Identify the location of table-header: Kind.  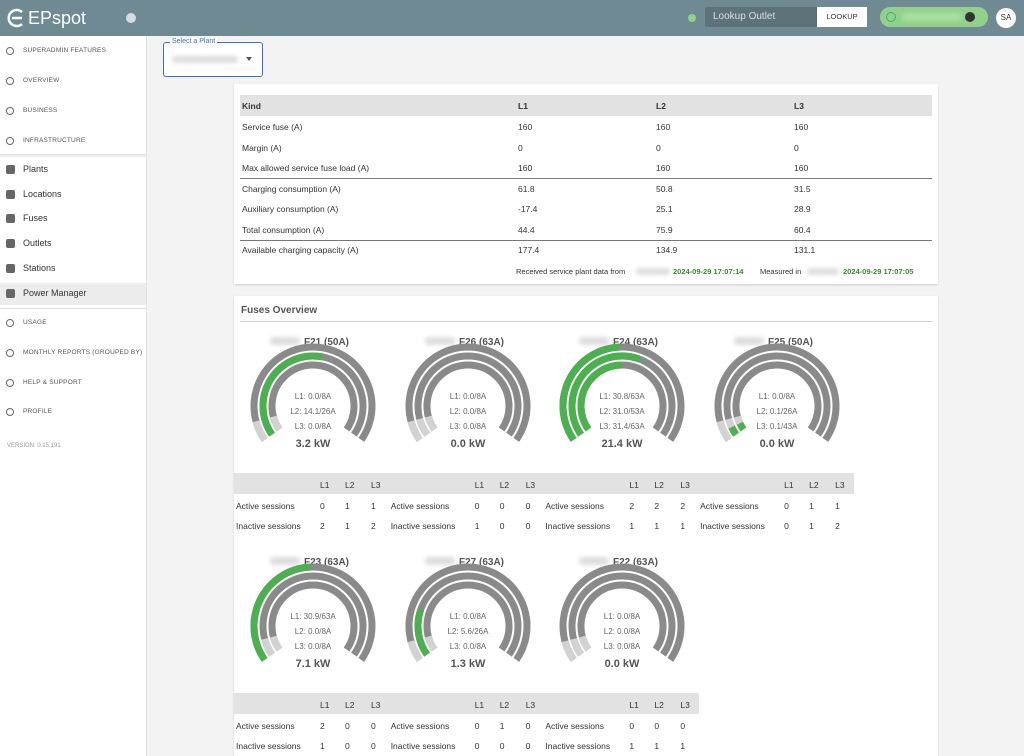
(251, 106).